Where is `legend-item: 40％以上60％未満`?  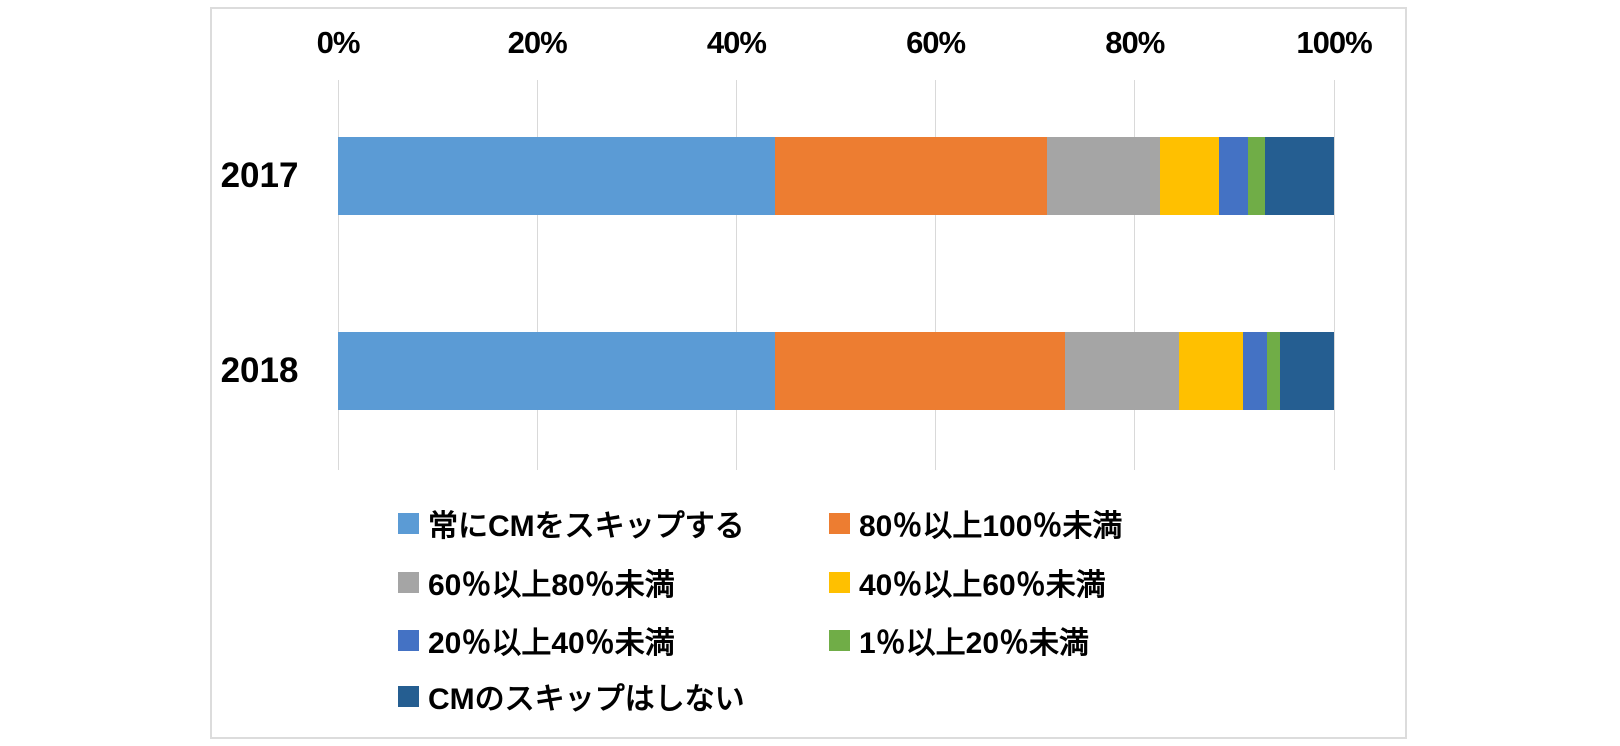 legend-item: 40％以上60％未満 is located at coordinates (967, 582).